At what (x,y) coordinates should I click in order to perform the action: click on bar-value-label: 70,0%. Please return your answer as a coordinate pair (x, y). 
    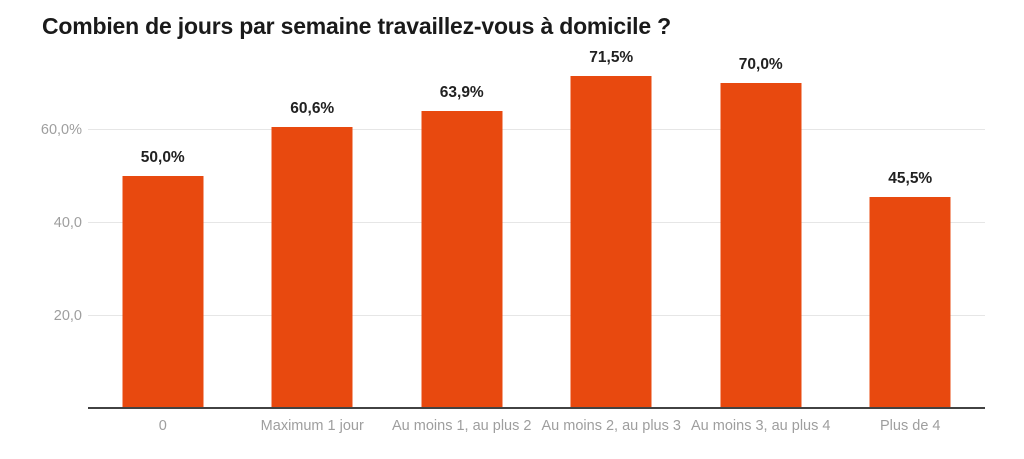
    Looking at the image, I should click on (760, 64).